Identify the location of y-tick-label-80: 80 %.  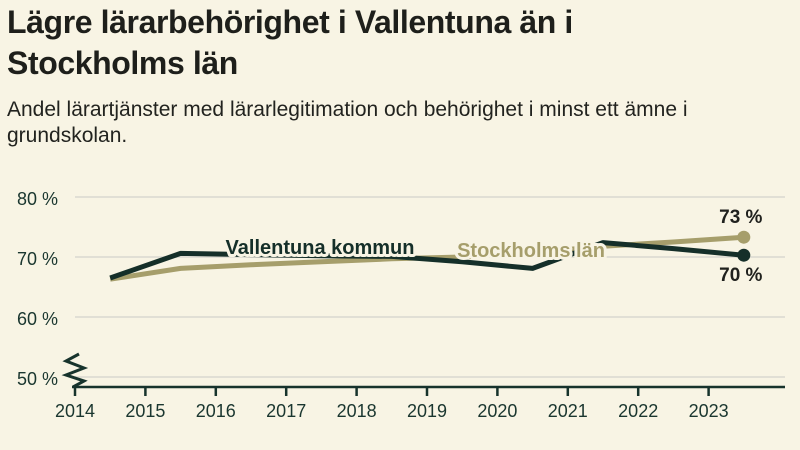
(37, 199).